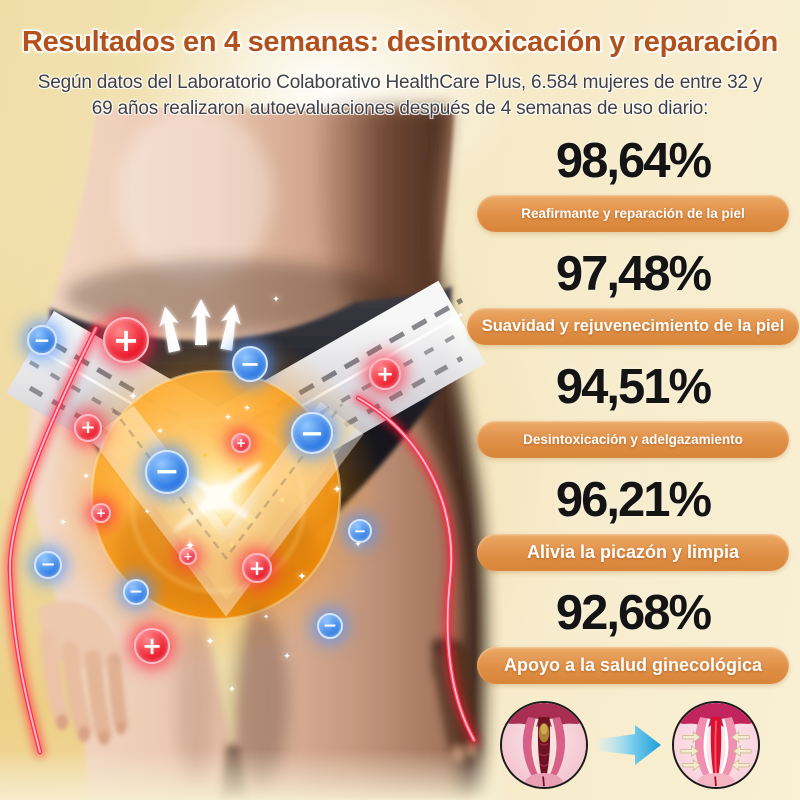  I want to click on stat-block: 92,68% Apoyo a la salud ginecológica, so click(633, 634).